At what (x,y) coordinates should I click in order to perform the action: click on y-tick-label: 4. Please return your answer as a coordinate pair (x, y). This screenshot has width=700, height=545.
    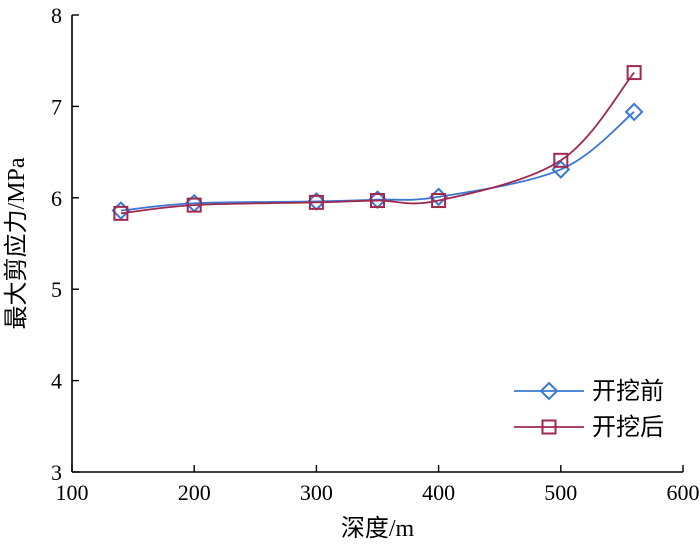
    Looking at the image, I should click on (56, 381).